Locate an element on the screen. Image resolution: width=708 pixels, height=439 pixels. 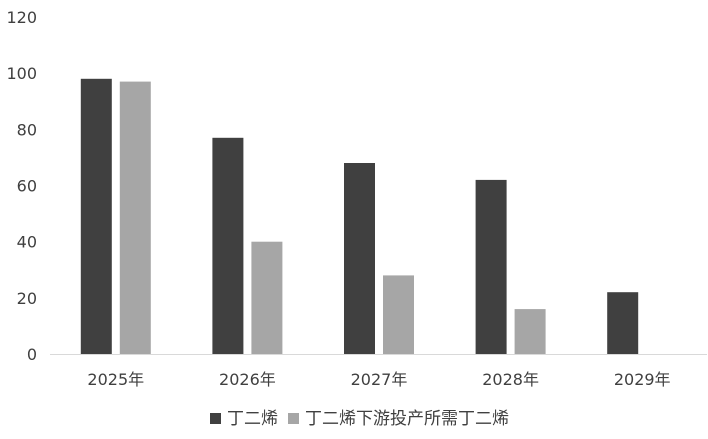
y-tick-label-2: 40 is located at coordinates (27, 242).